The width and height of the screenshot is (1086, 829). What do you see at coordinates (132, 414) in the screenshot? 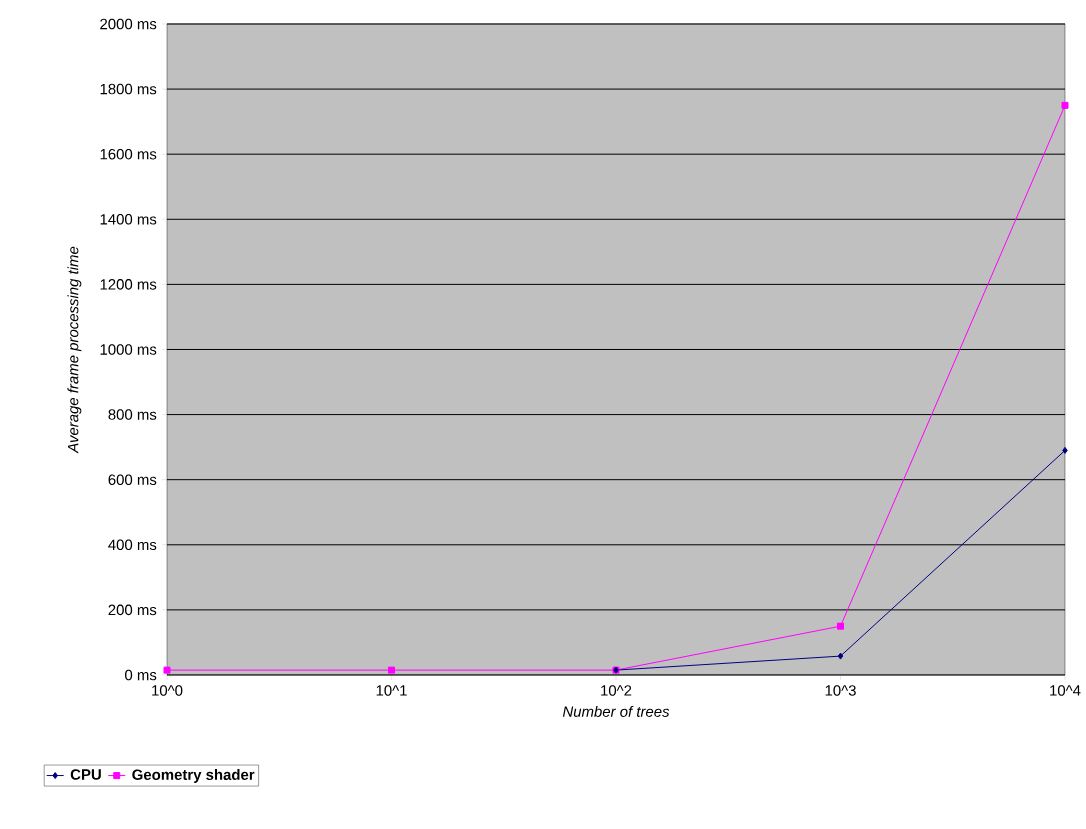
I see `y-tick-label: 800 ms` at bounding box center [132, 414].